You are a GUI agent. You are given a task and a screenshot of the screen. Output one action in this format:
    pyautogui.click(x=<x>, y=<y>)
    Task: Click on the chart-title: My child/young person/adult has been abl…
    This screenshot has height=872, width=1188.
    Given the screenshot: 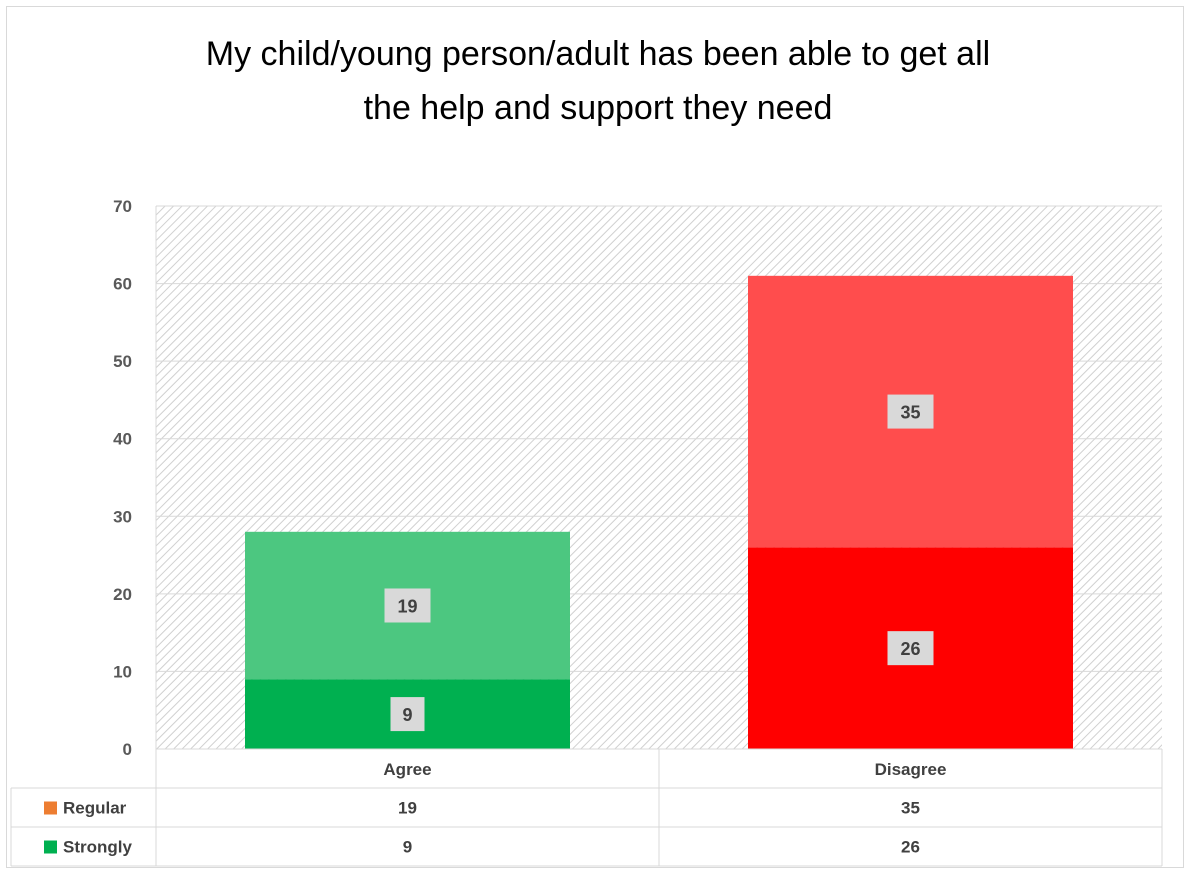 What is the action you would take?
    pyautogui.click(x=598, y=81)
    